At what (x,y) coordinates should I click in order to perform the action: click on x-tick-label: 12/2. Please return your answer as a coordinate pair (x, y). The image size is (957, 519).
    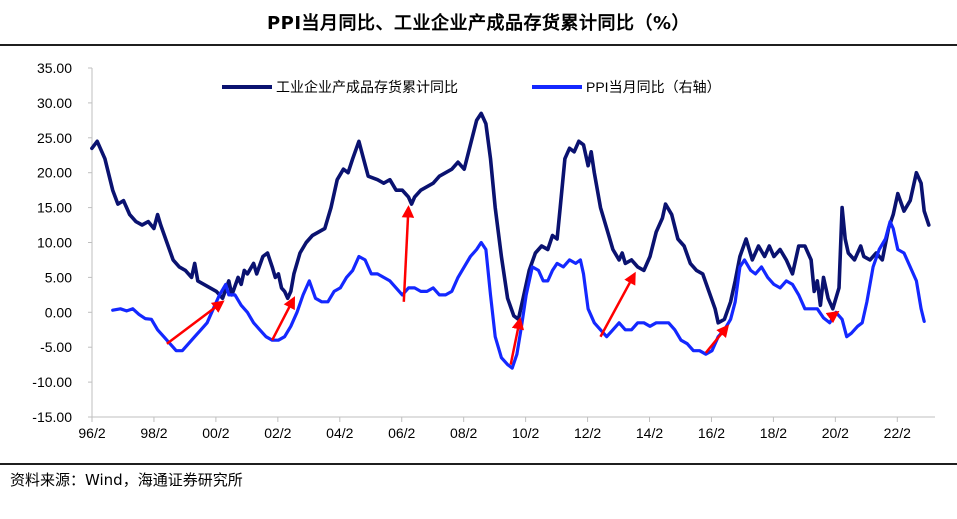
    Looking at the image, I should click on (587, 433).